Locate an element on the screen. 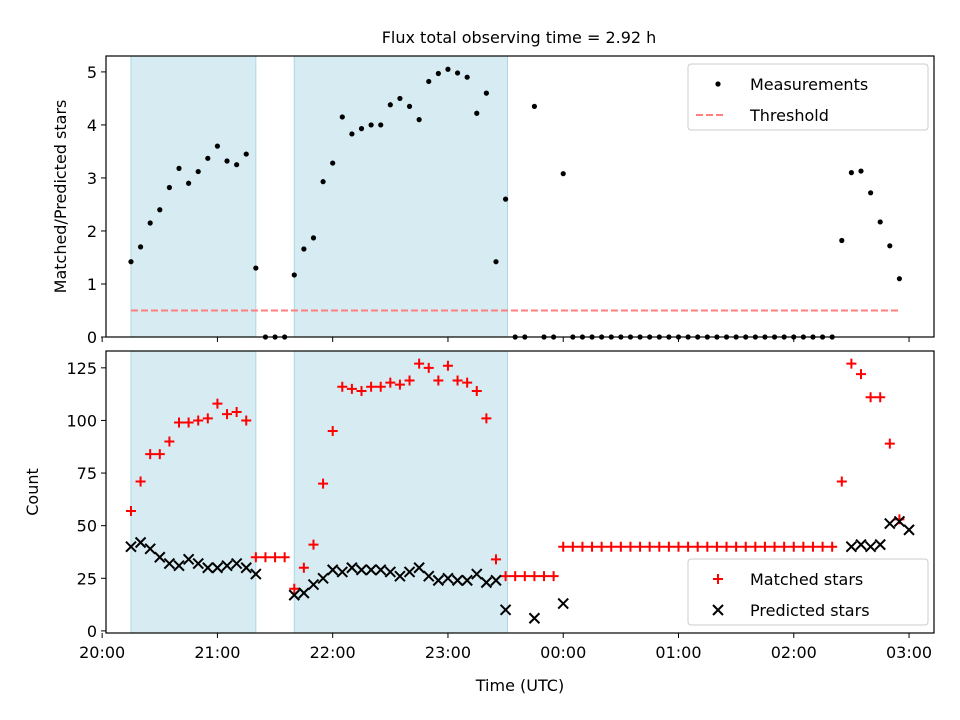 The image size is (960, 720). x-tick-label: 23:00 is located at coordinates (448, 652).